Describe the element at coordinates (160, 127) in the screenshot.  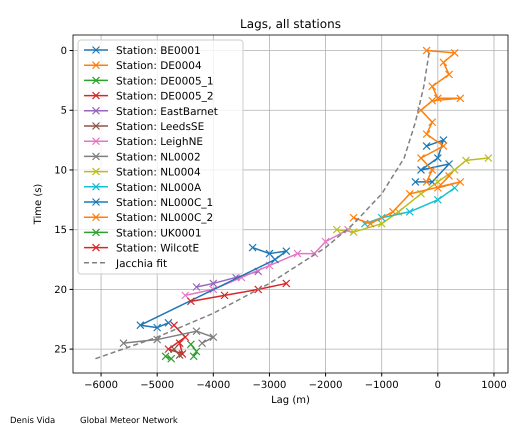
I see `legend-label: Station: LeedsSE` at that location.